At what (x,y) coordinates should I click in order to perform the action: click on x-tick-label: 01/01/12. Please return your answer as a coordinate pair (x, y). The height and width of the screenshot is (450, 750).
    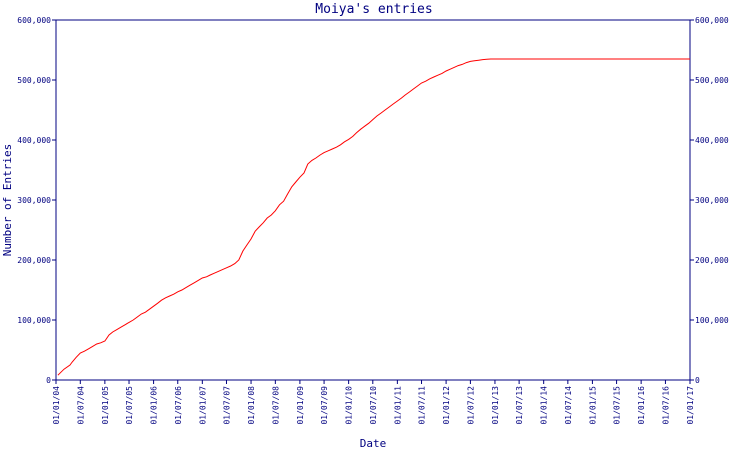
    Looking at the image, I should click on (446, 405).